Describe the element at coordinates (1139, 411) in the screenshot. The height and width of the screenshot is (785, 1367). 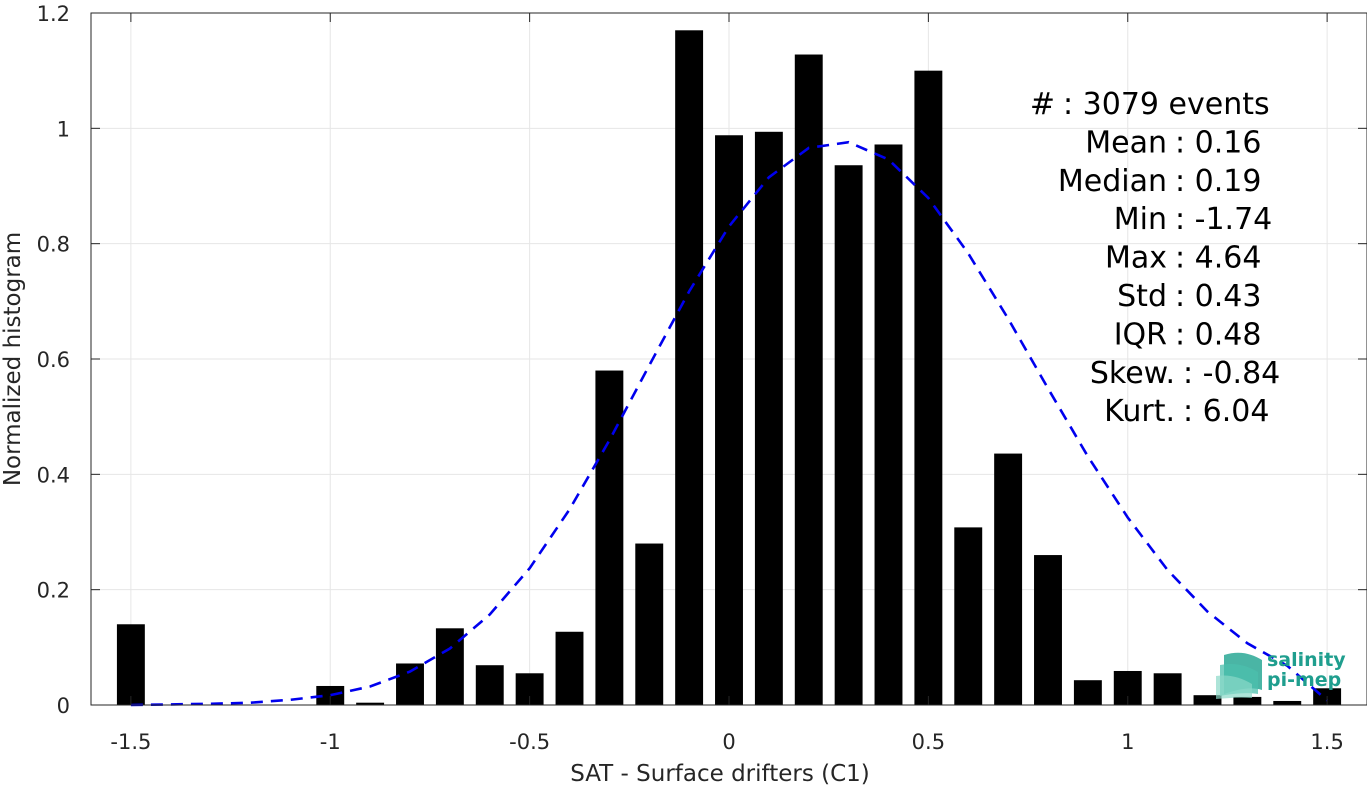
I see `stat-label: Kurt.` at that location.